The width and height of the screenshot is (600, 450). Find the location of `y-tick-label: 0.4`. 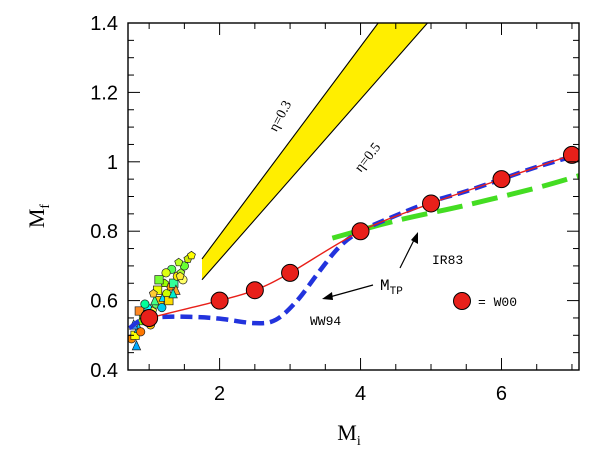

y-tick-label: 0.4 is located at coordinates (104, 371).